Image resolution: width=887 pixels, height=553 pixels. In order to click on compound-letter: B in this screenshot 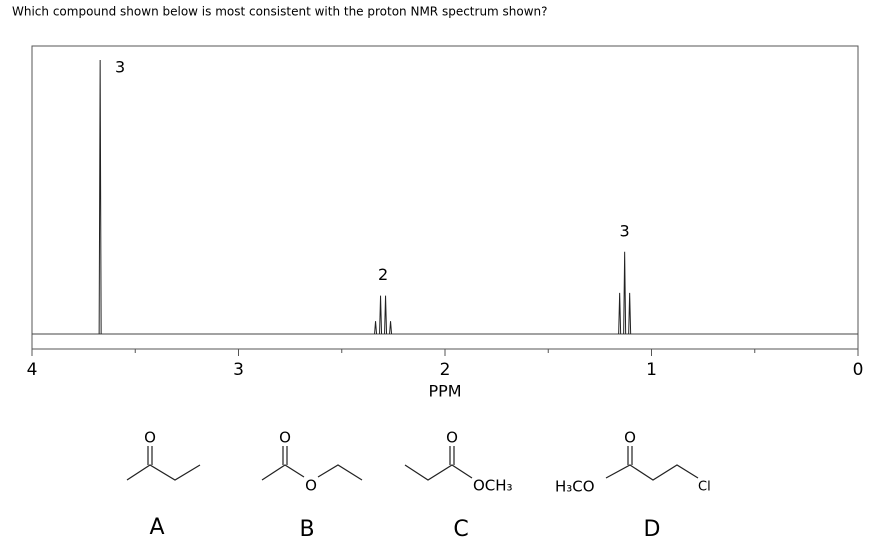, I will do `click(306, 529)`.